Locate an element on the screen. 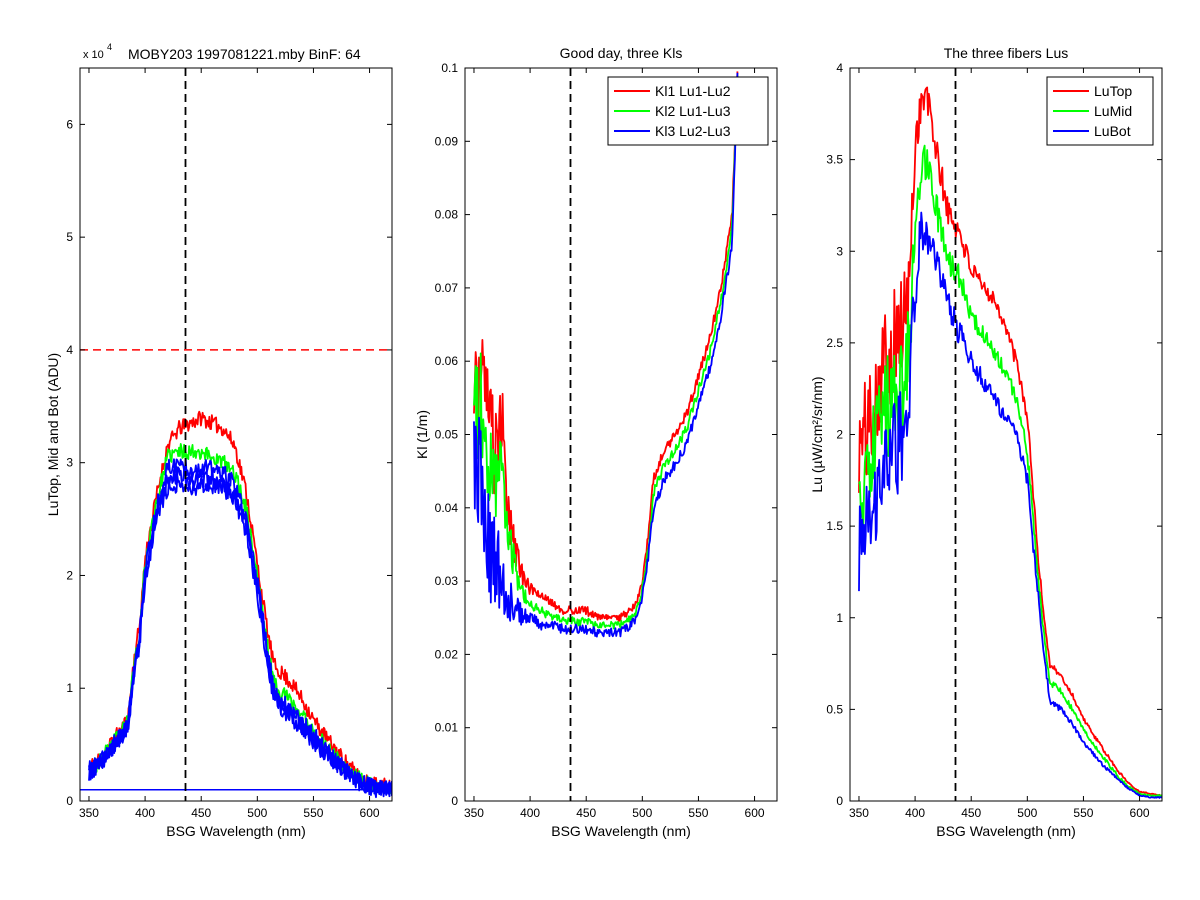 The width and height of the screenshot is (1200, 900). legend-label: LuMid is located at coordinates (1113, 111).